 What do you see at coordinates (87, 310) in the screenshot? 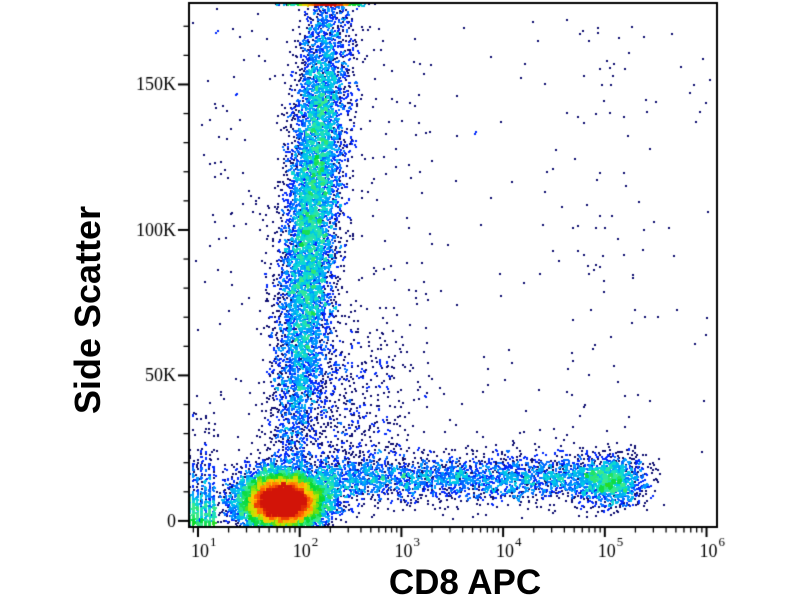
I see `y-axis-title: Side Scatter` at bounding box center [87, 310].